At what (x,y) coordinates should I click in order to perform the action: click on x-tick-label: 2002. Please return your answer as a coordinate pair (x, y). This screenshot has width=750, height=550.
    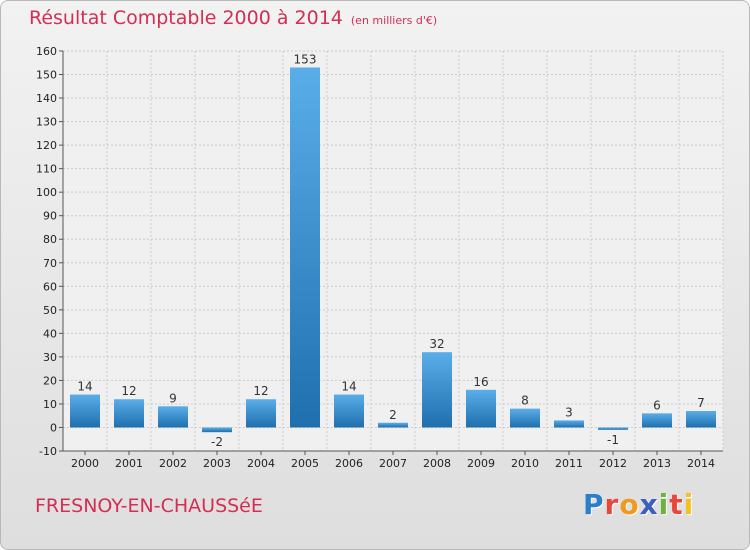
    Looking at the image, I should click on (173, 463).